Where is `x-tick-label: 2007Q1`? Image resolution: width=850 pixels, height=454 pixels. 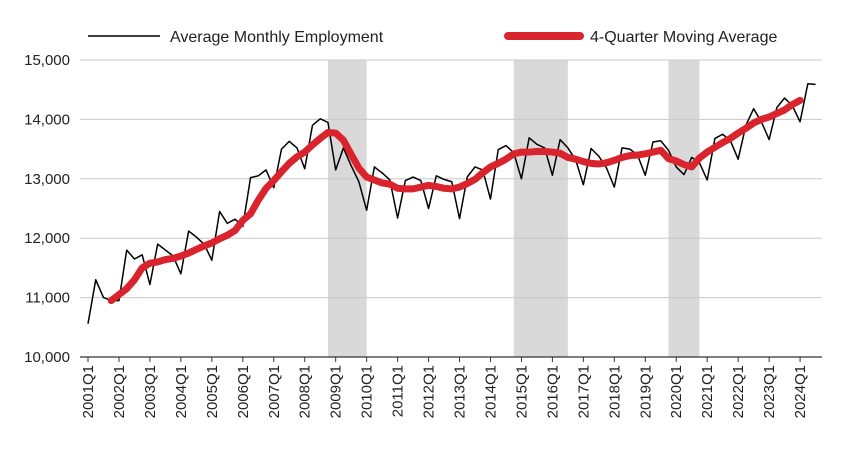 x-tick-label: 2007Q1 is located at coordinates (274, 391).